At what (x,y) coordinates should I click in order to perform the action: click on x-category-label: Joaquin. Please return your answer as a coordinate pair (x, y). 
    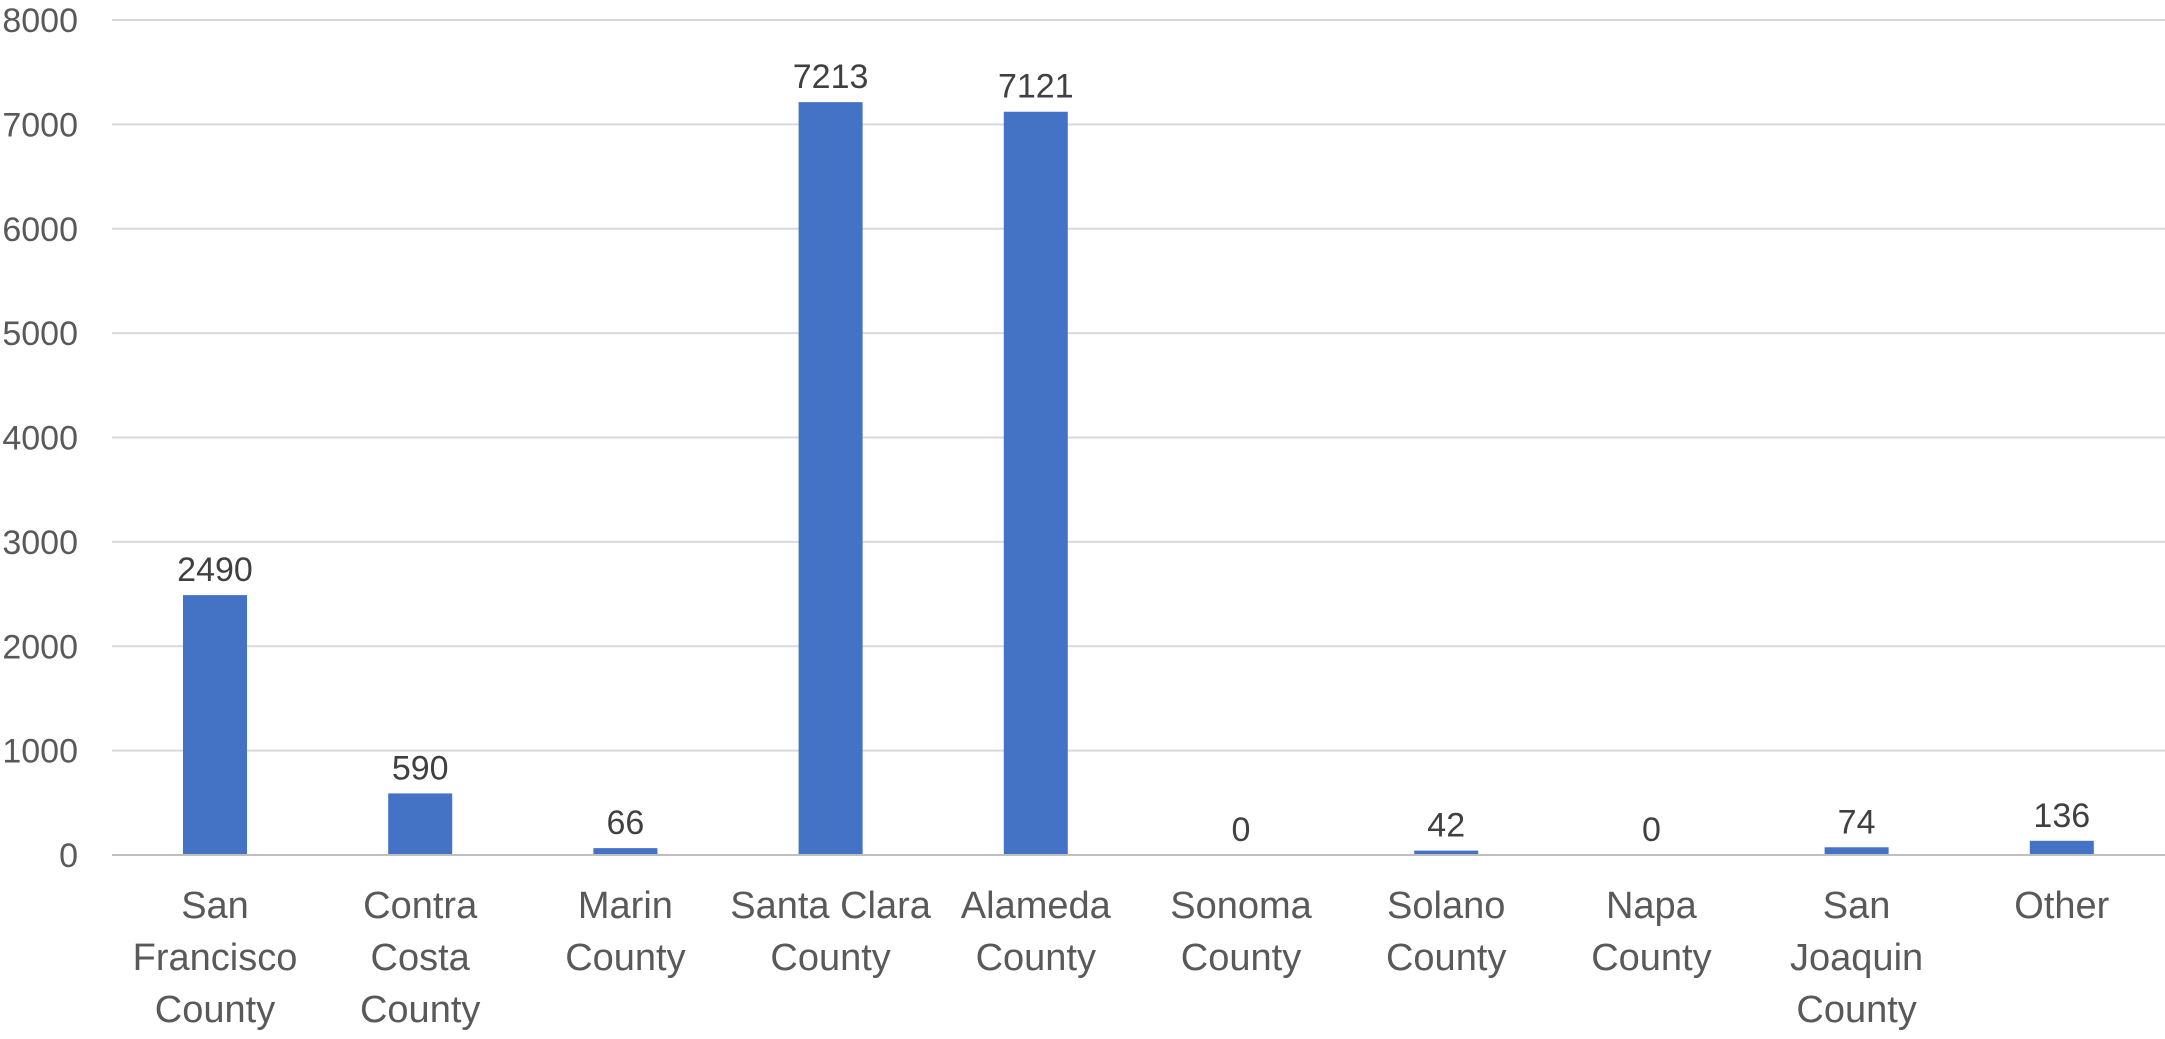
    Looking at the image, I should click on (1856, 958).